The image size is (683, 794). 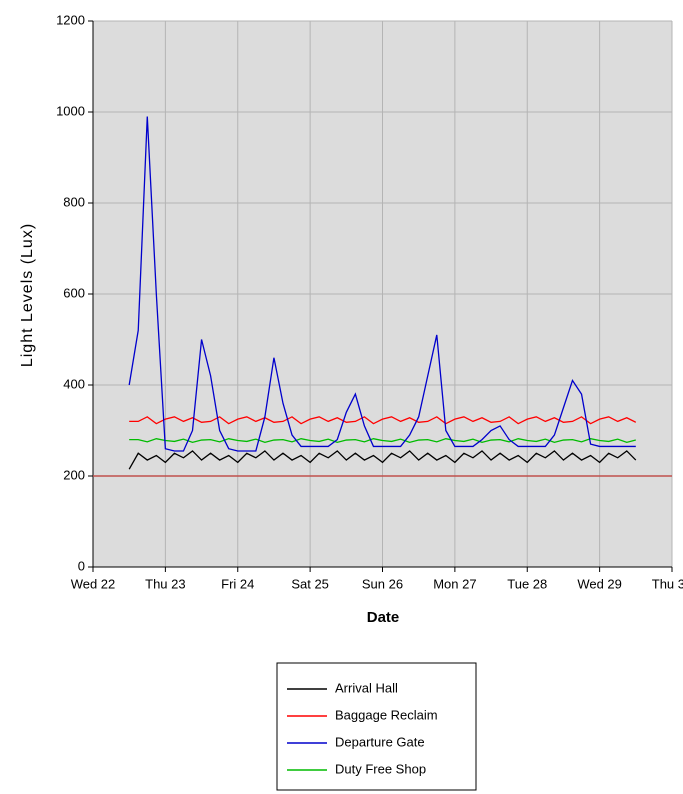 What do you see at coordinates (383, 617) in the screenshot?
I see `x-axis-label: Date` at bounding box center [383, 617].